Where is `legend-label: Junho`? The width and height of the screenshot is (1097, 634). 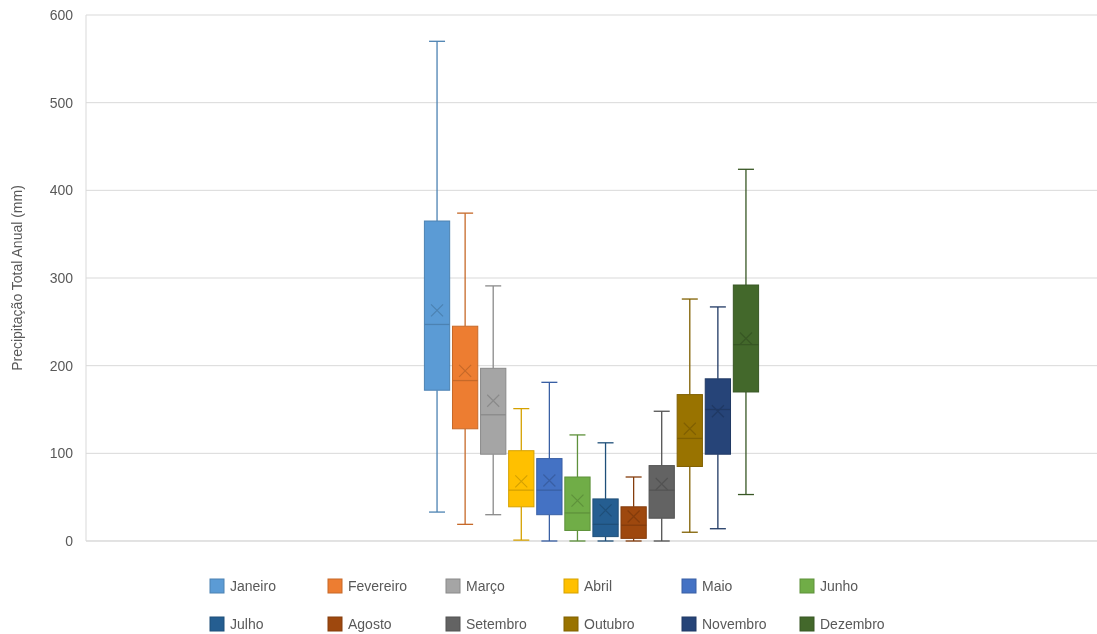
legend-label: Junho is located at coordinates (839, 585).